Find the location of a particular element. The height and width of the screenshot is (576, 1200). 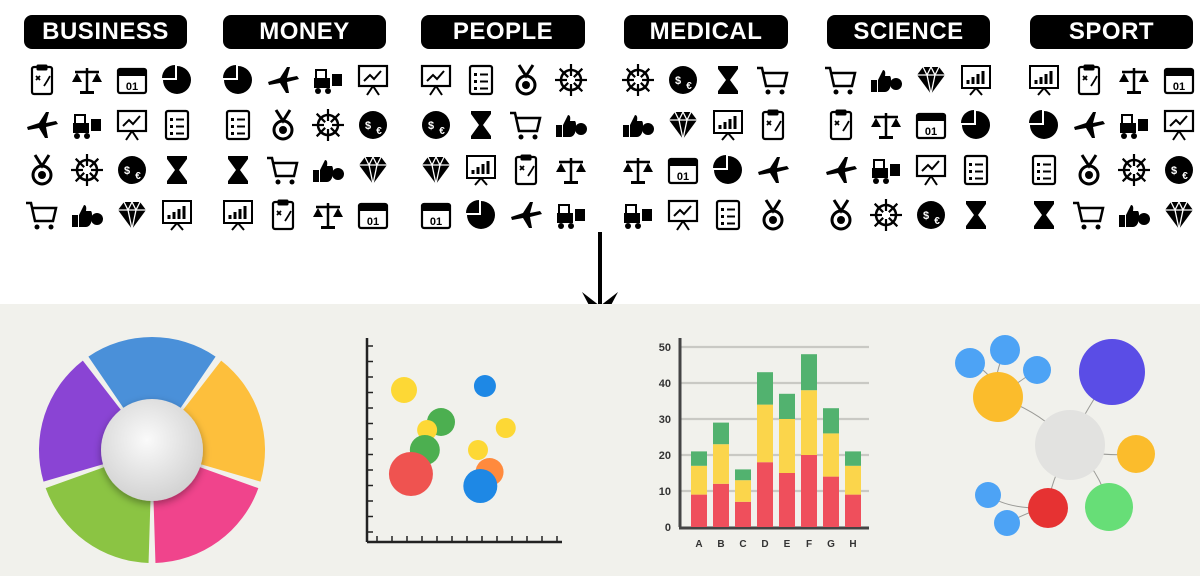

weightlifter-icon is located at coordinates (1089, 170).